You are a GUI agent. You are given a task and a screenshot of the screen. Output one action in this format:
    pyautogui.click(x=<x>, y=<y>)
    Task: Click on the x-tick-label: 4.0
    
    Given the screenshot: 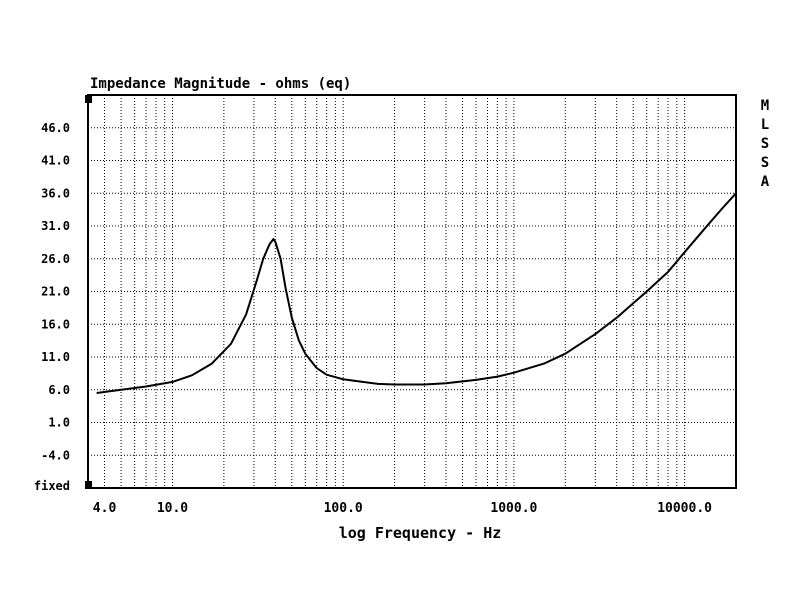 What is the action you would take?
    pyautogui.click(x=105, y=508)
    